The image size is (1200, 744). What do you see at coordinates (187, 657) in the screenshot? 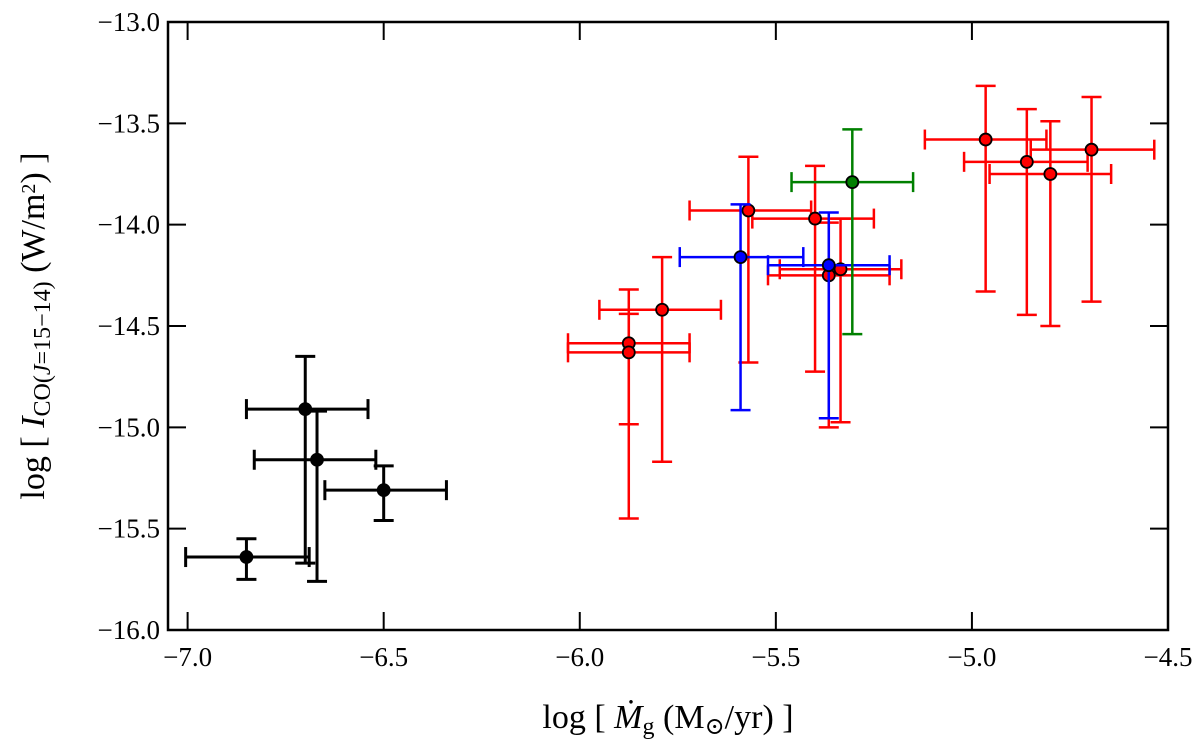
I see `x-tick-label: −7.0` at bounding box center [187, 657].